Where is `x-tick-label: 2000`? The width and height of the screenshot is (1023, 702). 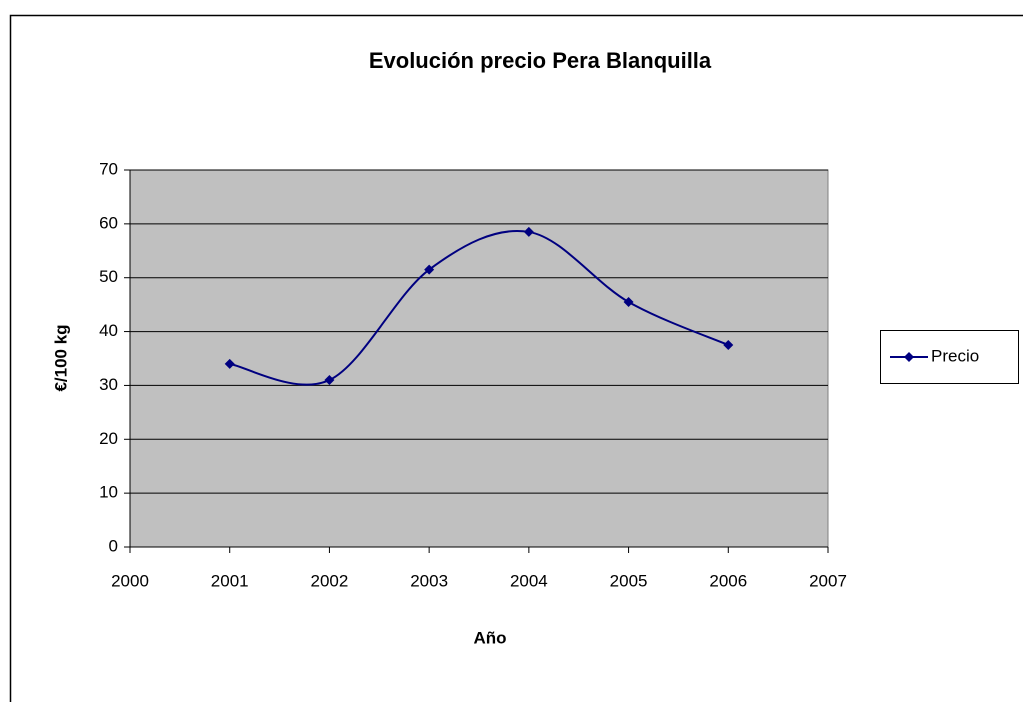
x-tick-label: 2000 is located at coordinates (130, 580).